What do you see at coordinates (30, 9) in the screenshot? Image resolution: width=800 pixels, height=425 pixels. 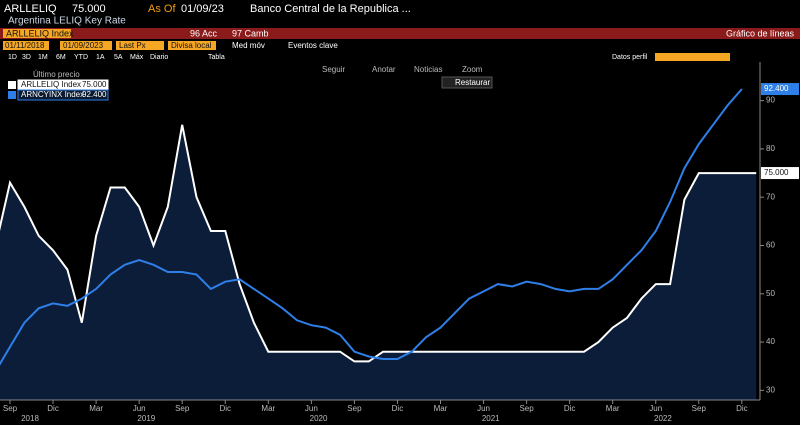 I see `ticker: ARLLELIQ` at bounding box center [30, 9].